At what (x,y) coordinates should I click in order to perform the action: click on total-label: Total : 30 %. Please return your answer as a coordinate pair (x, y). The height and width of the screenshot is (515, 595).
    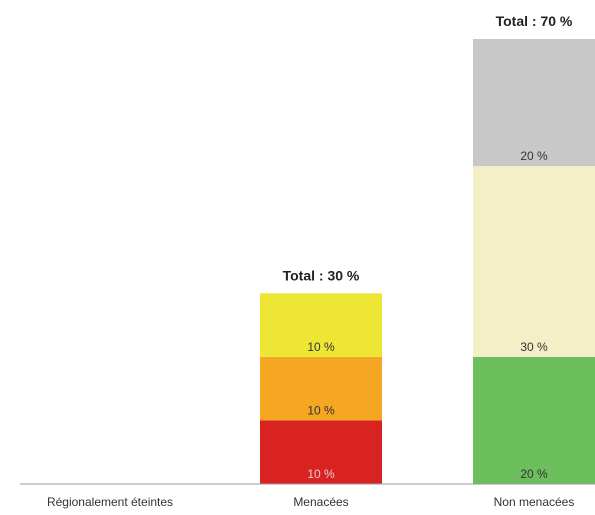
    Looking at the image, I should click on (321, 275).